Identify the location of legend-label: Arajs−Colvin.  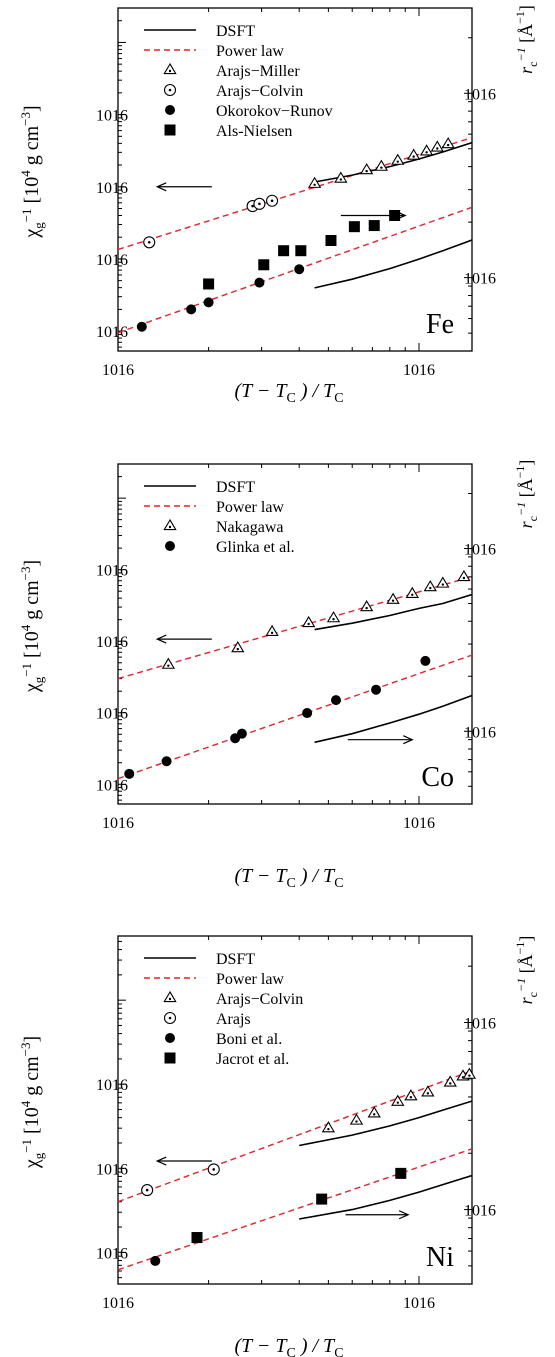
(259, 91).